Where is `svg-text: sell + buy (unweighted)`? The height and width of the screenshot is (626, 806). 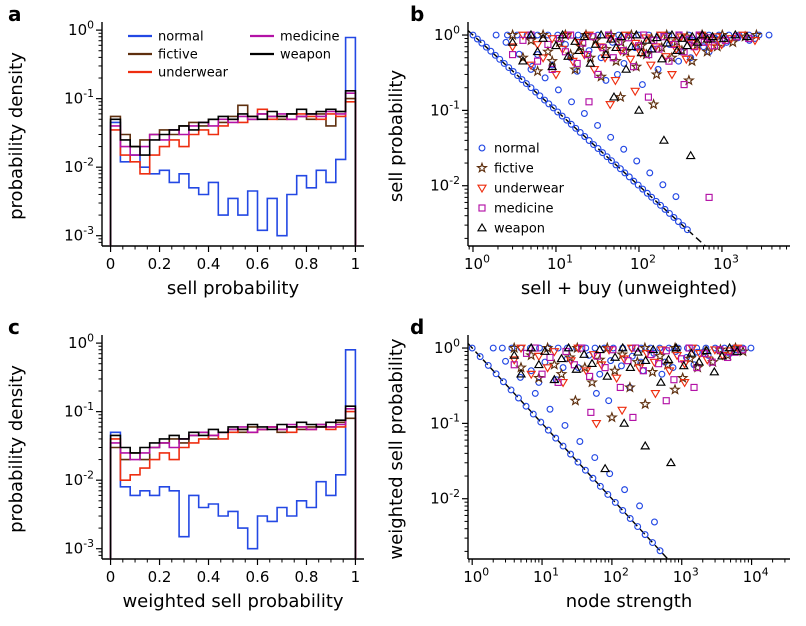
svg-text: sell + buy (unweighted) is located at coordinates (629, 288).